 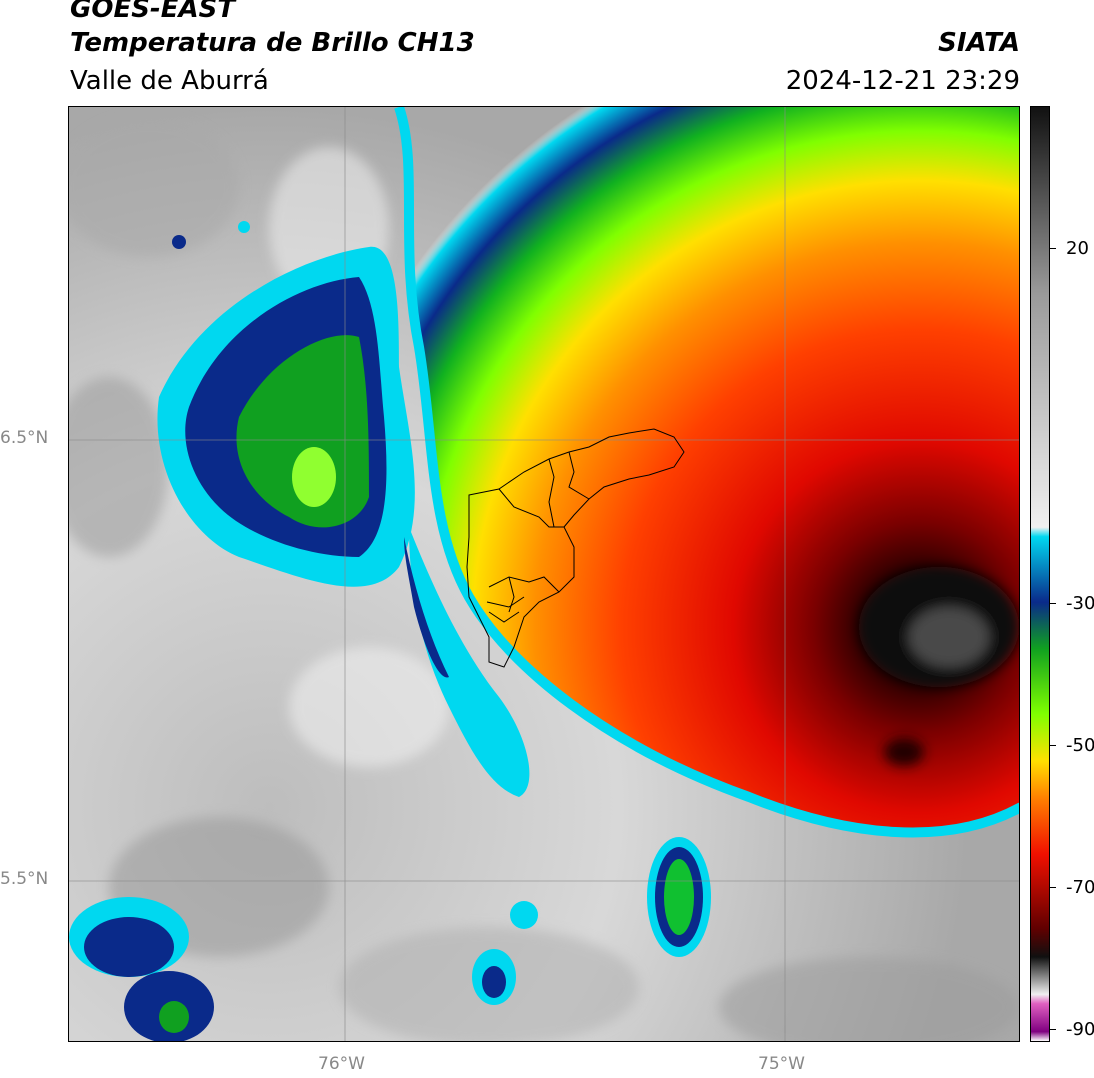 I want to click on longitude-label-west: 76°W, so click(x=341, y=1064).